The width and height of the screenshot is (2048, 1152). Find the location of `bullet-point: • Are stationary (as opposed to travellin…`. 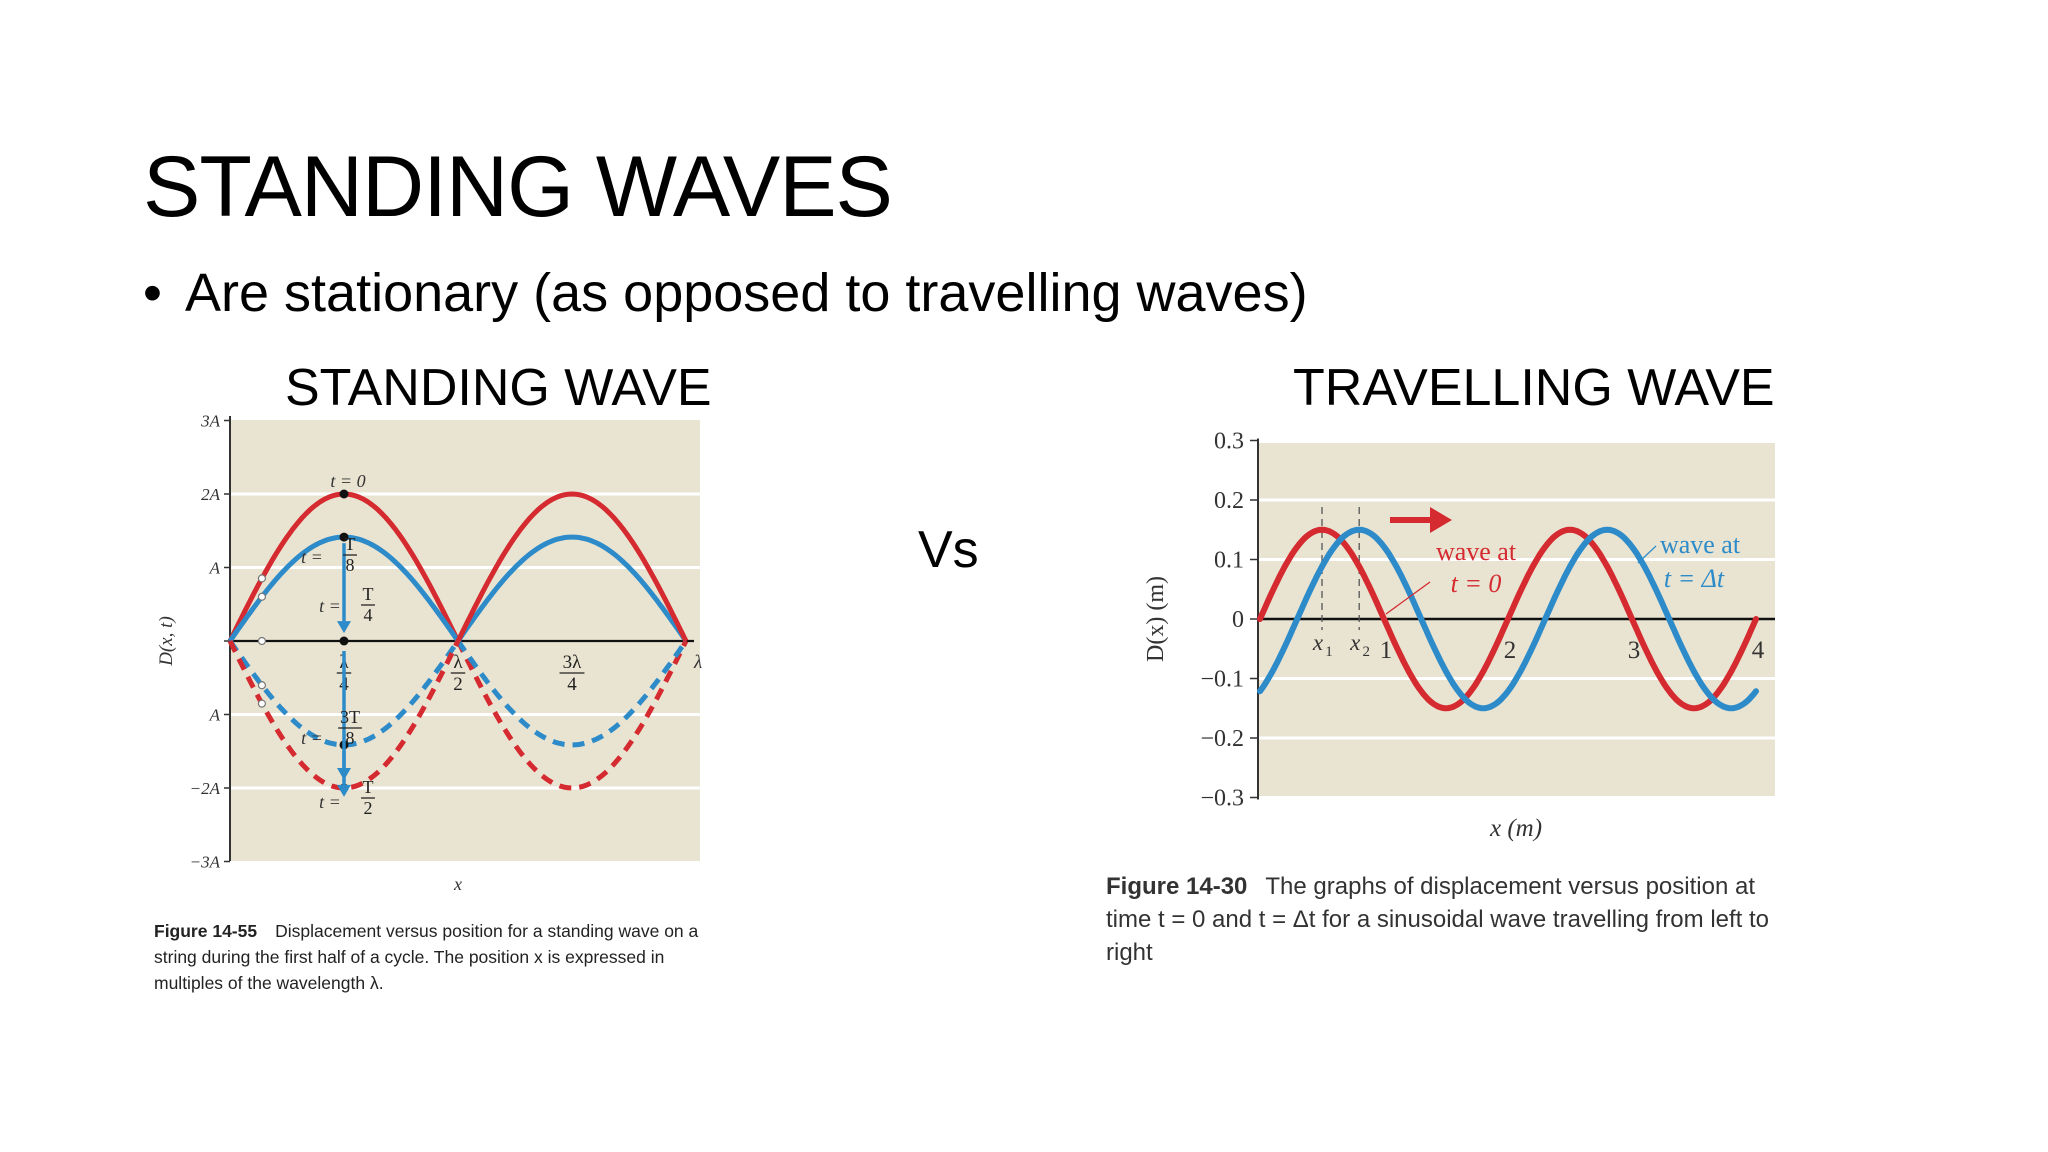

bullet-point: • Are stationary (as opposed to travellin… is located at coordinates (725, 293).